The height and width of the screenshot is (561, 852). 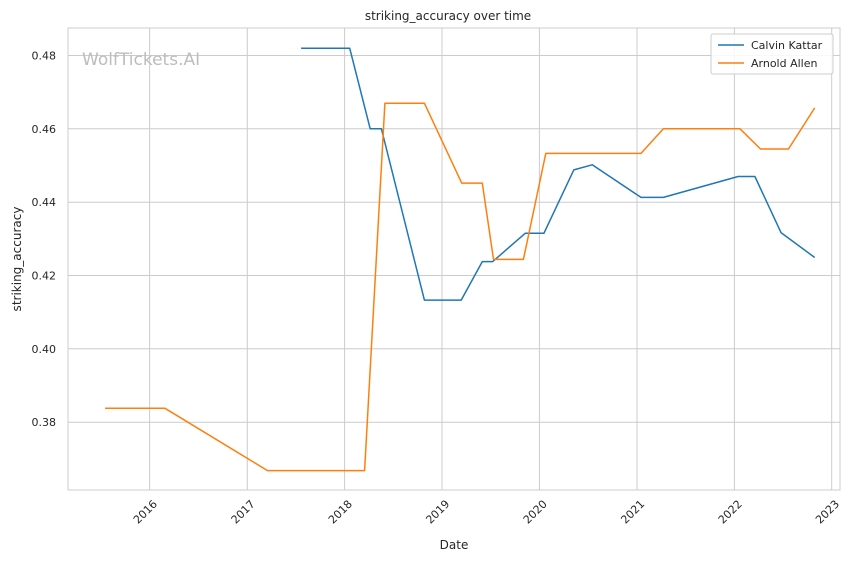 What do you see at coordinates (787, 45) in the screenshot?
I see `legend-label-calvin-kattar: Calvin Kattar` at bounding box center [787, 45].